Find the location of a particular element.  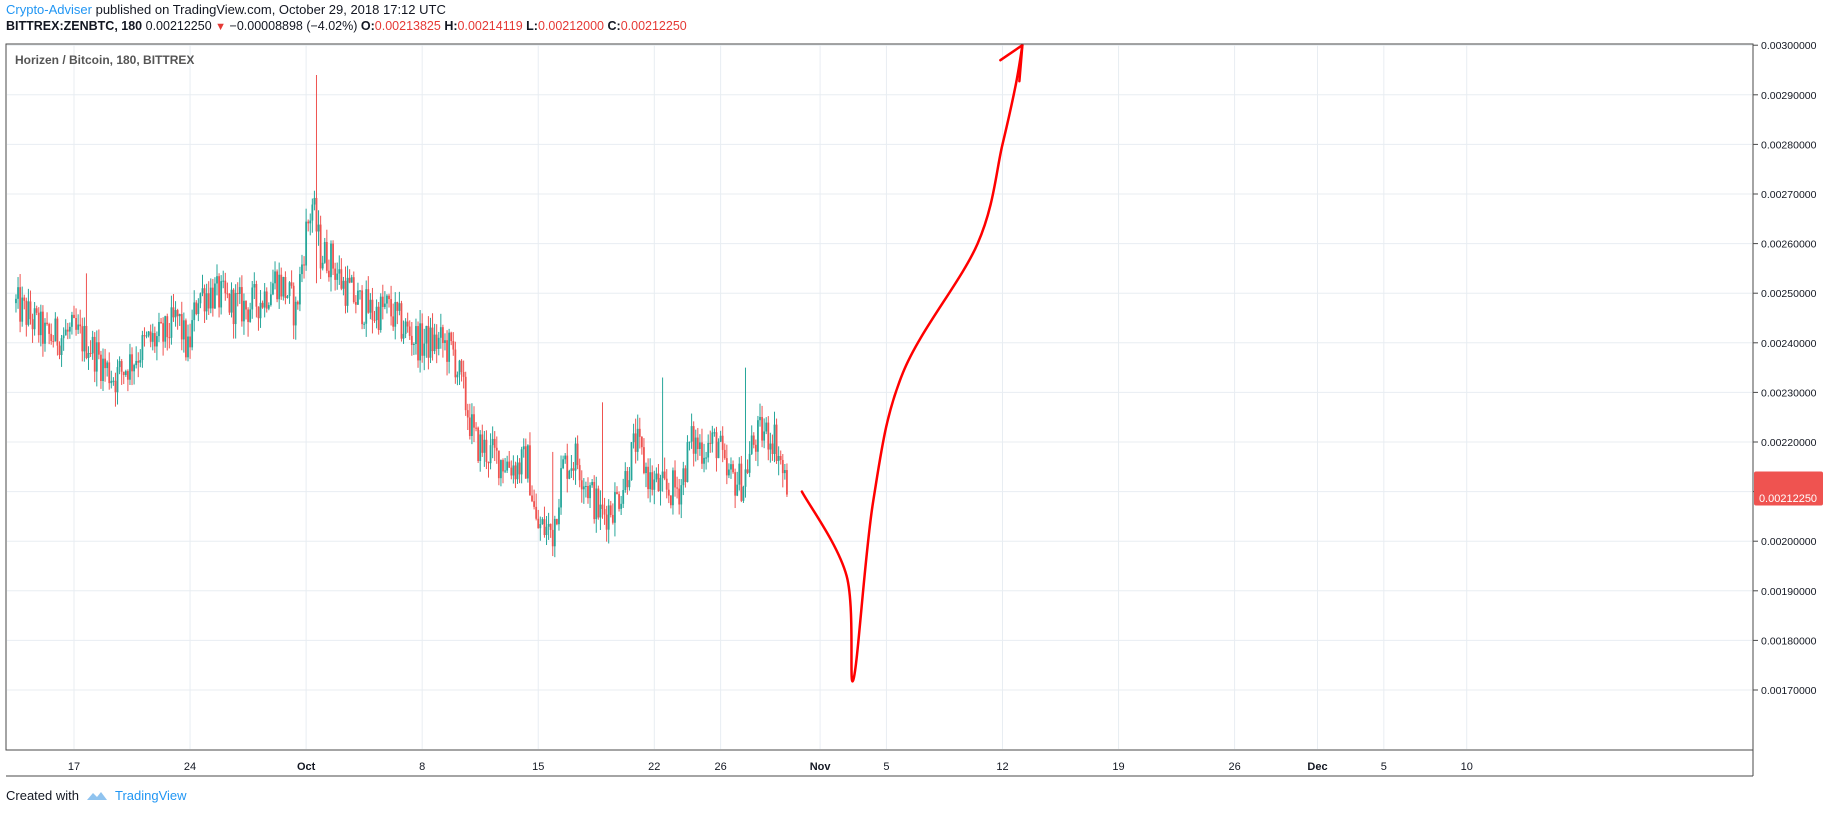

symbol-label: BITTREX:ZENBTC, 180 is located at coordinates (74, 26).